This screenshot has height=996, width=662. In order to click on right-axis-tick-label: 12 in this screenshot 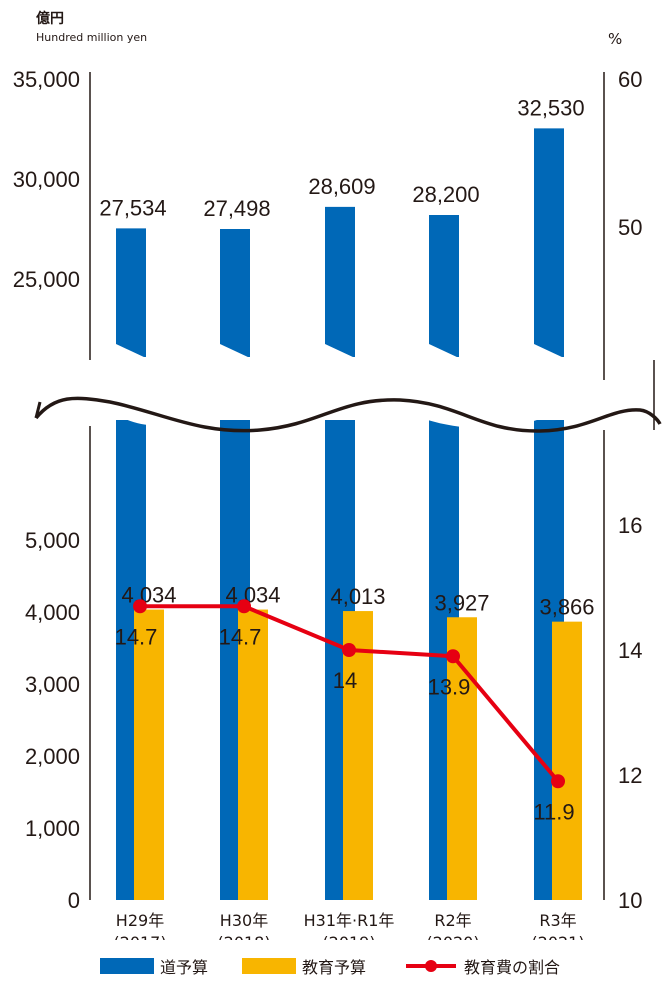, I will do `click(630, 775)`.